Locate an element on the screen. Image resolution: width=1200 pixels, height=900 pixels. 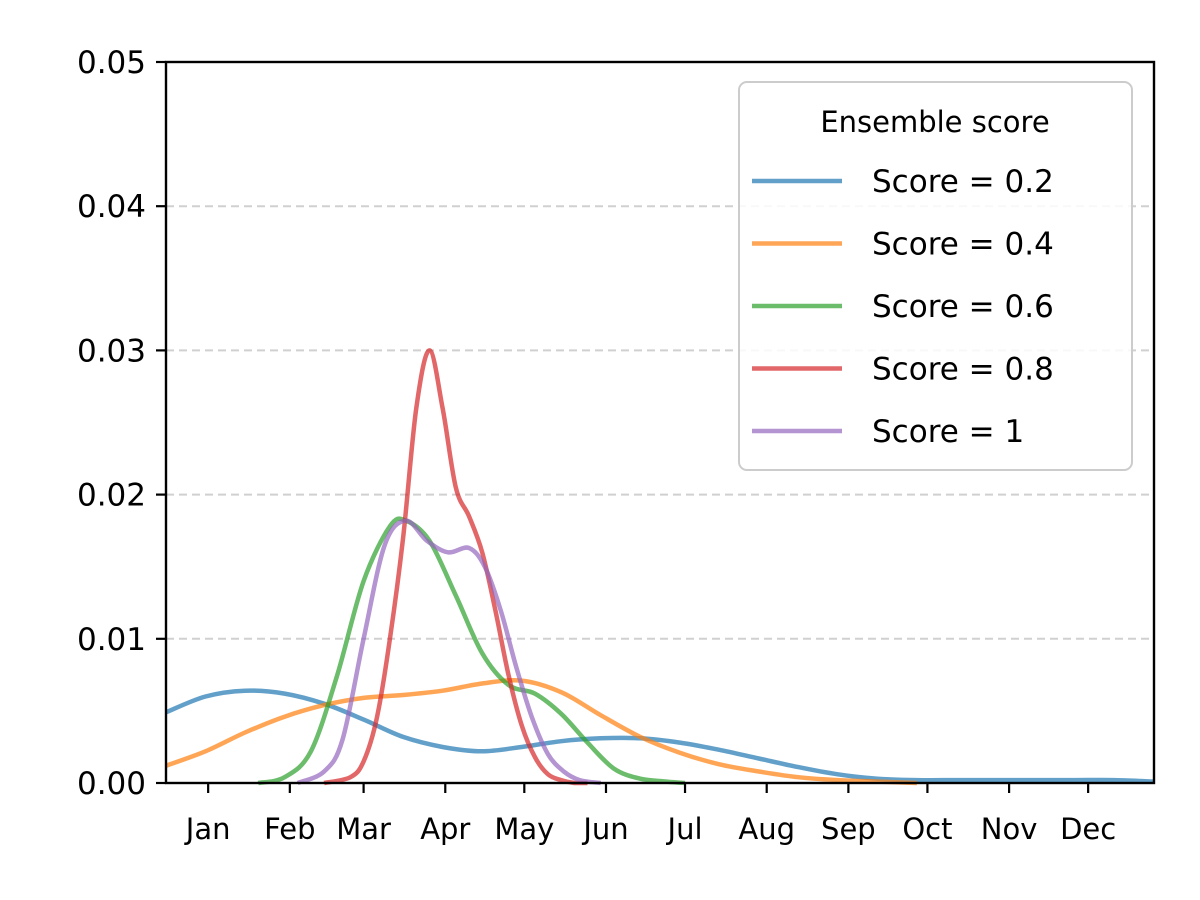
x-tick-label-1: Feb is located at coordinates (289, 829).